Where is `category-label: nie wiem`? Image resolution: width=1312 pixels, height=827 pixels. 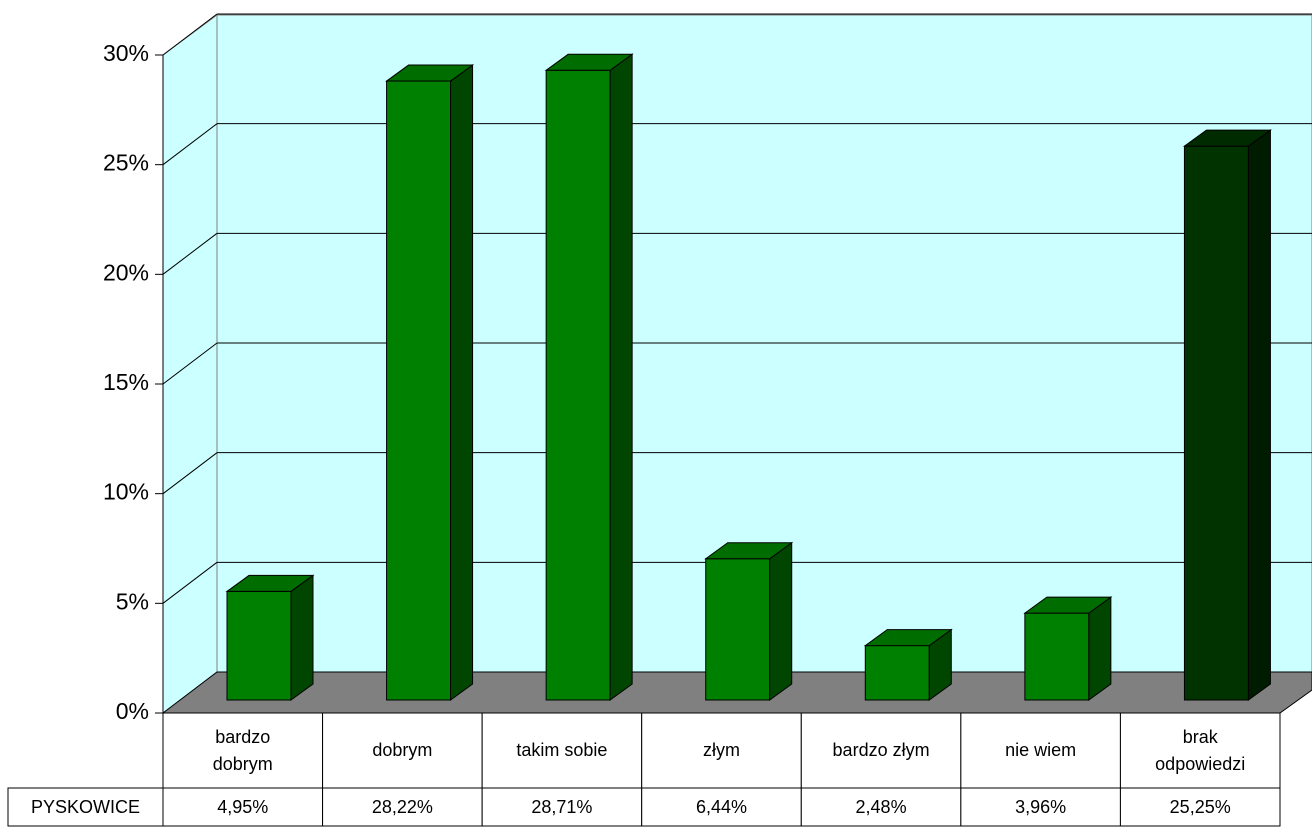 category-label: nie wiem is located at coordinates (1041, 750).